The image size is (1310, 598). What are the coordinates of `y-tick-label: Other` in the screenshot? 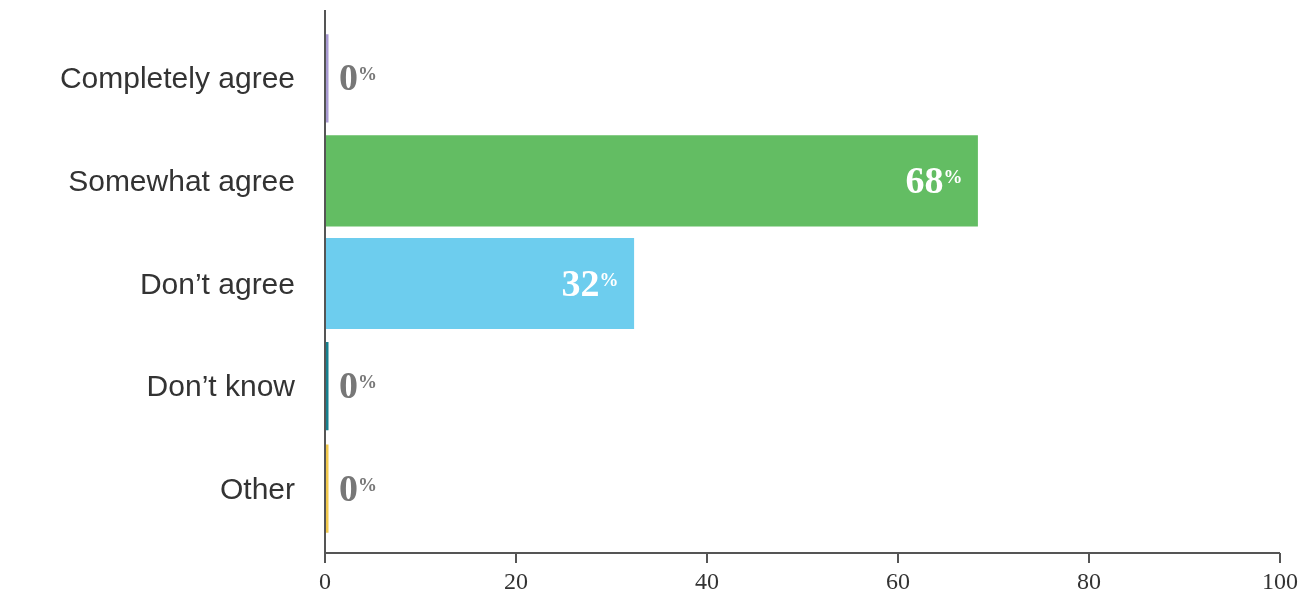 It's located at (257, 488).